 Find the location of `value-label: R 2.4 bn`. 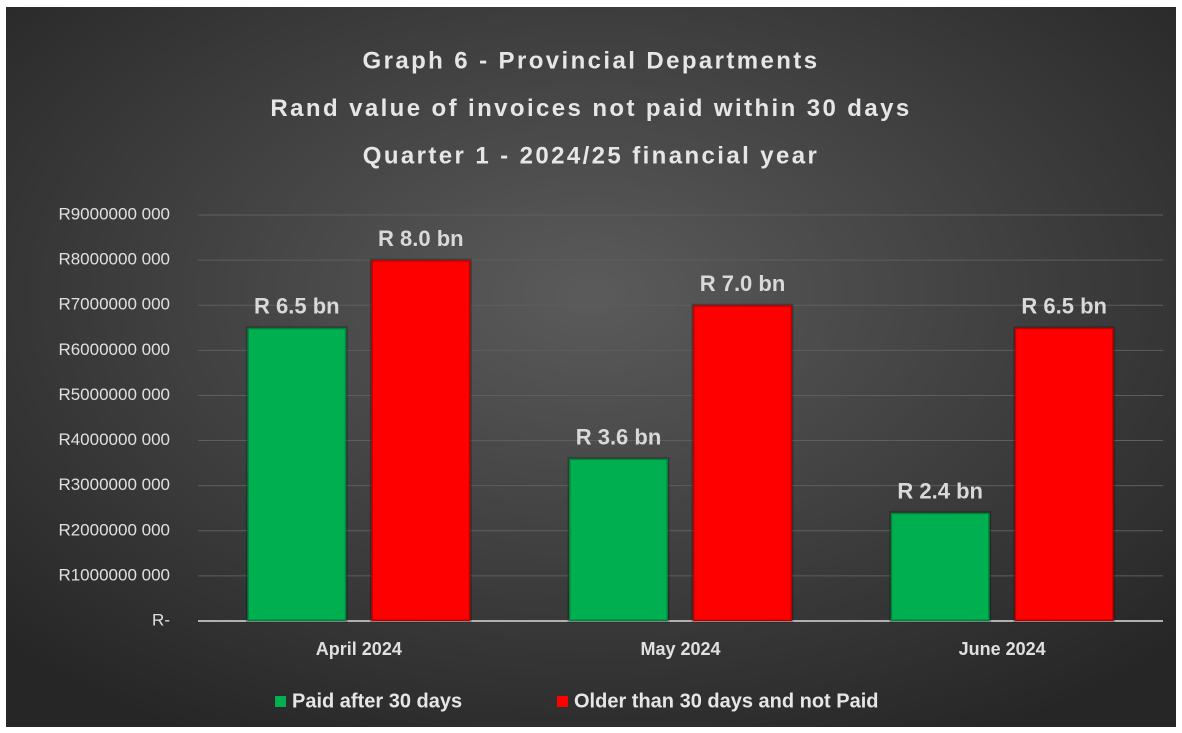

value-label: R 2.4 bn is located at coordinates (940, 491).